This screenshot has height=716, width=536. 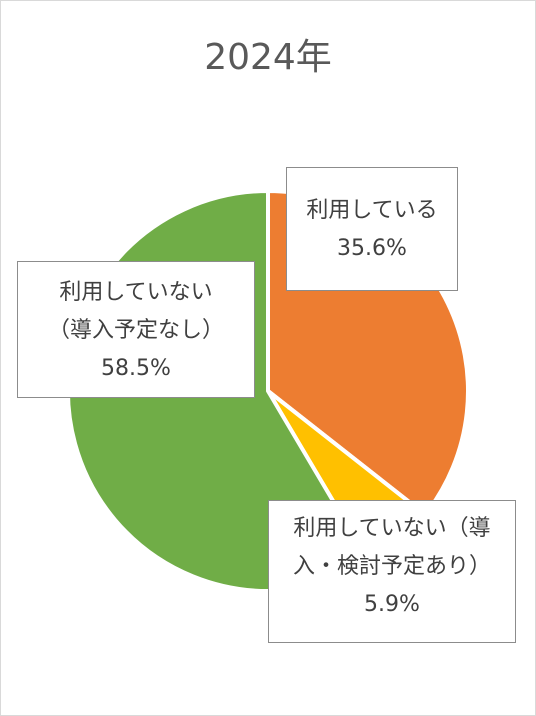 I want to click on data-label-not-using-planned-name-line2: 入・検討予定あり）, so click(x=391, y=566).